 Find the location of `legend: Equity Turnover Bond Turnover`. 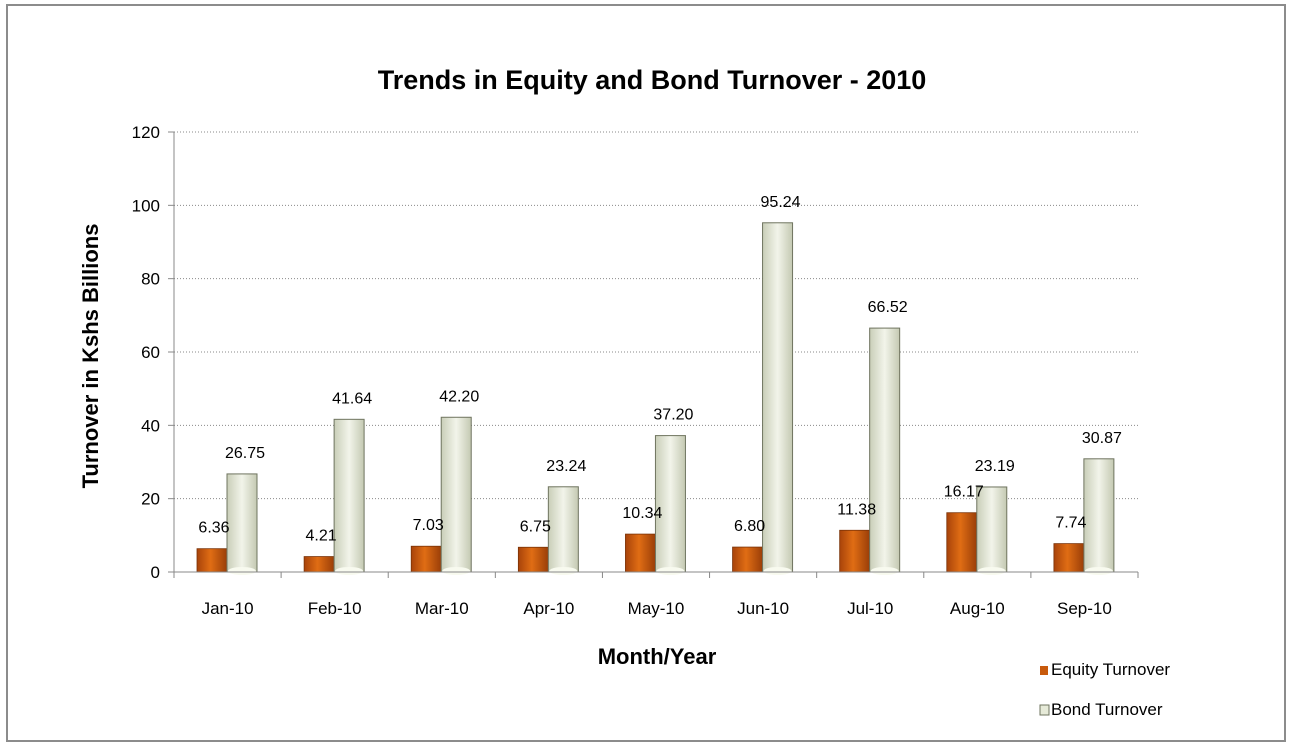

legend: Equity Turnover Bond Turnover is located at coordinates (1104, 689).